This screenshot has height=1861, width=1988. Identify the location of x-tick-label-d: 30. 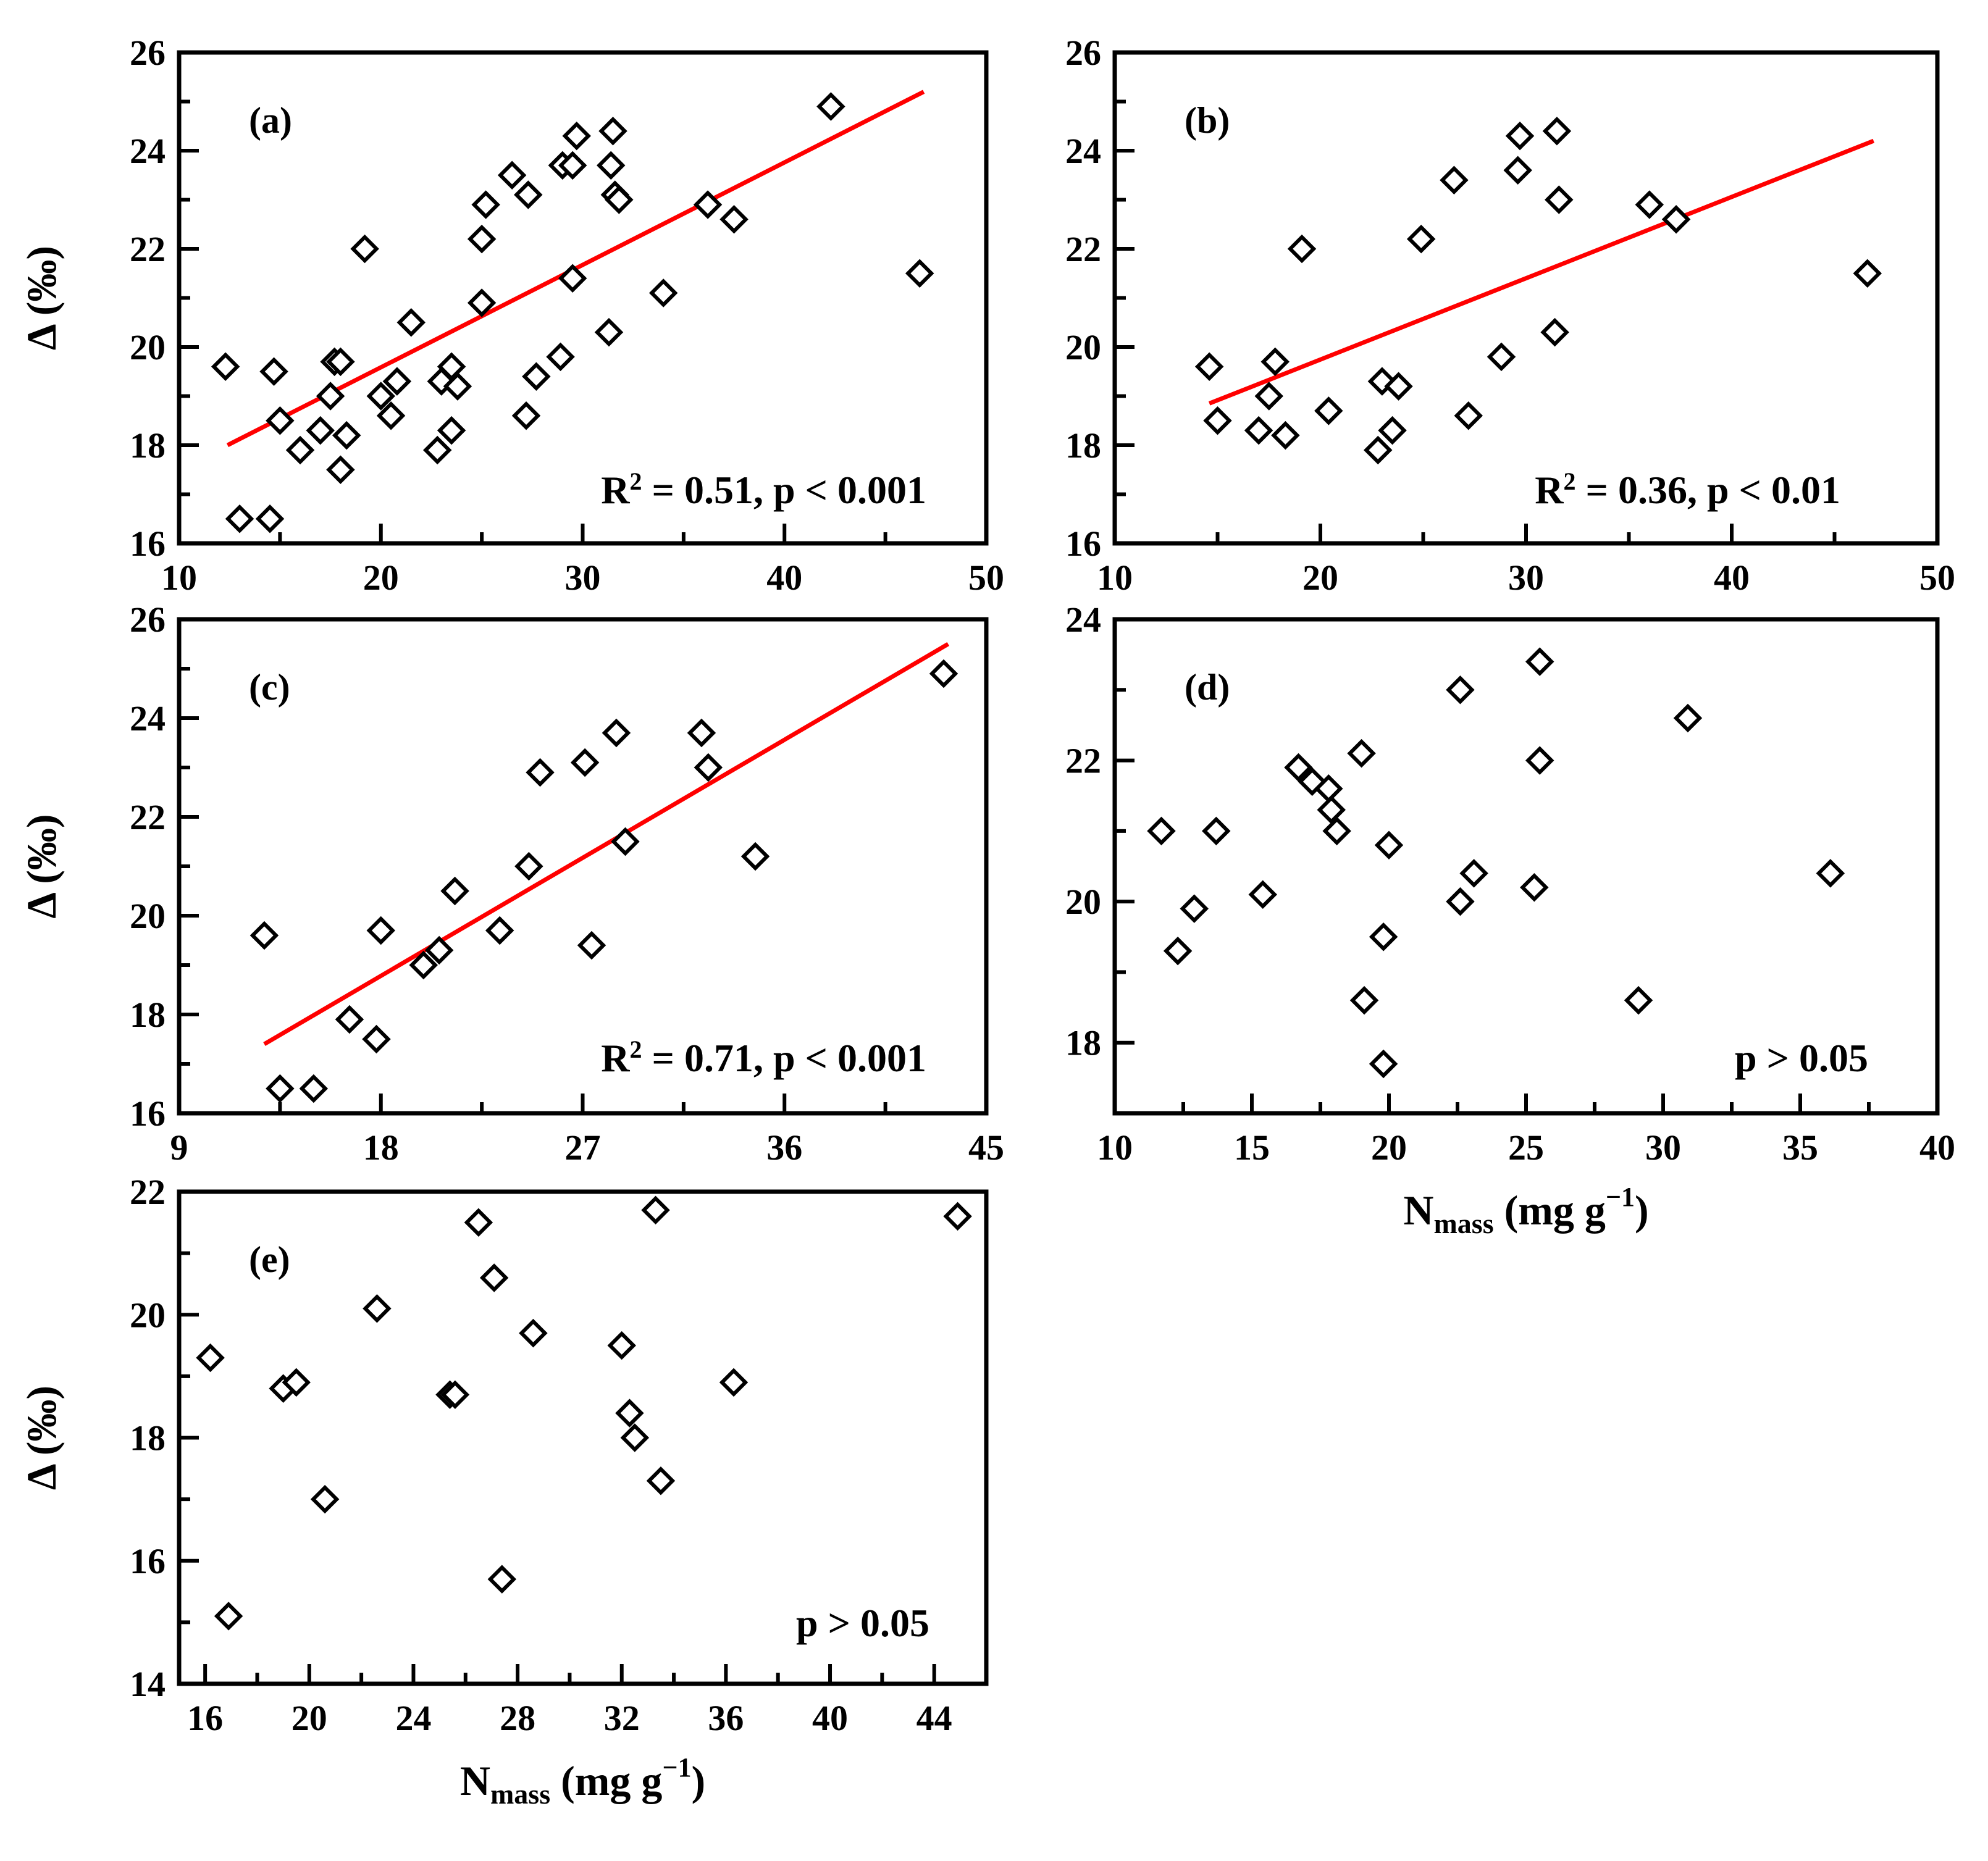
(1663, 1147).